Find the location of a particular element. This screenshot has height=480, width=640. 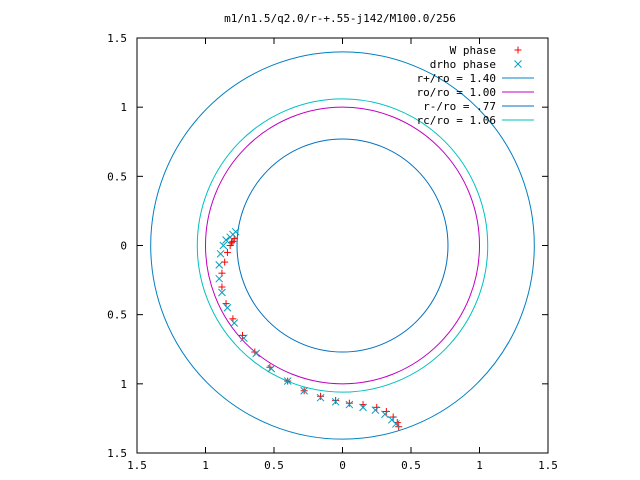

legend-cross-marker is located at coordinates (518, 64).